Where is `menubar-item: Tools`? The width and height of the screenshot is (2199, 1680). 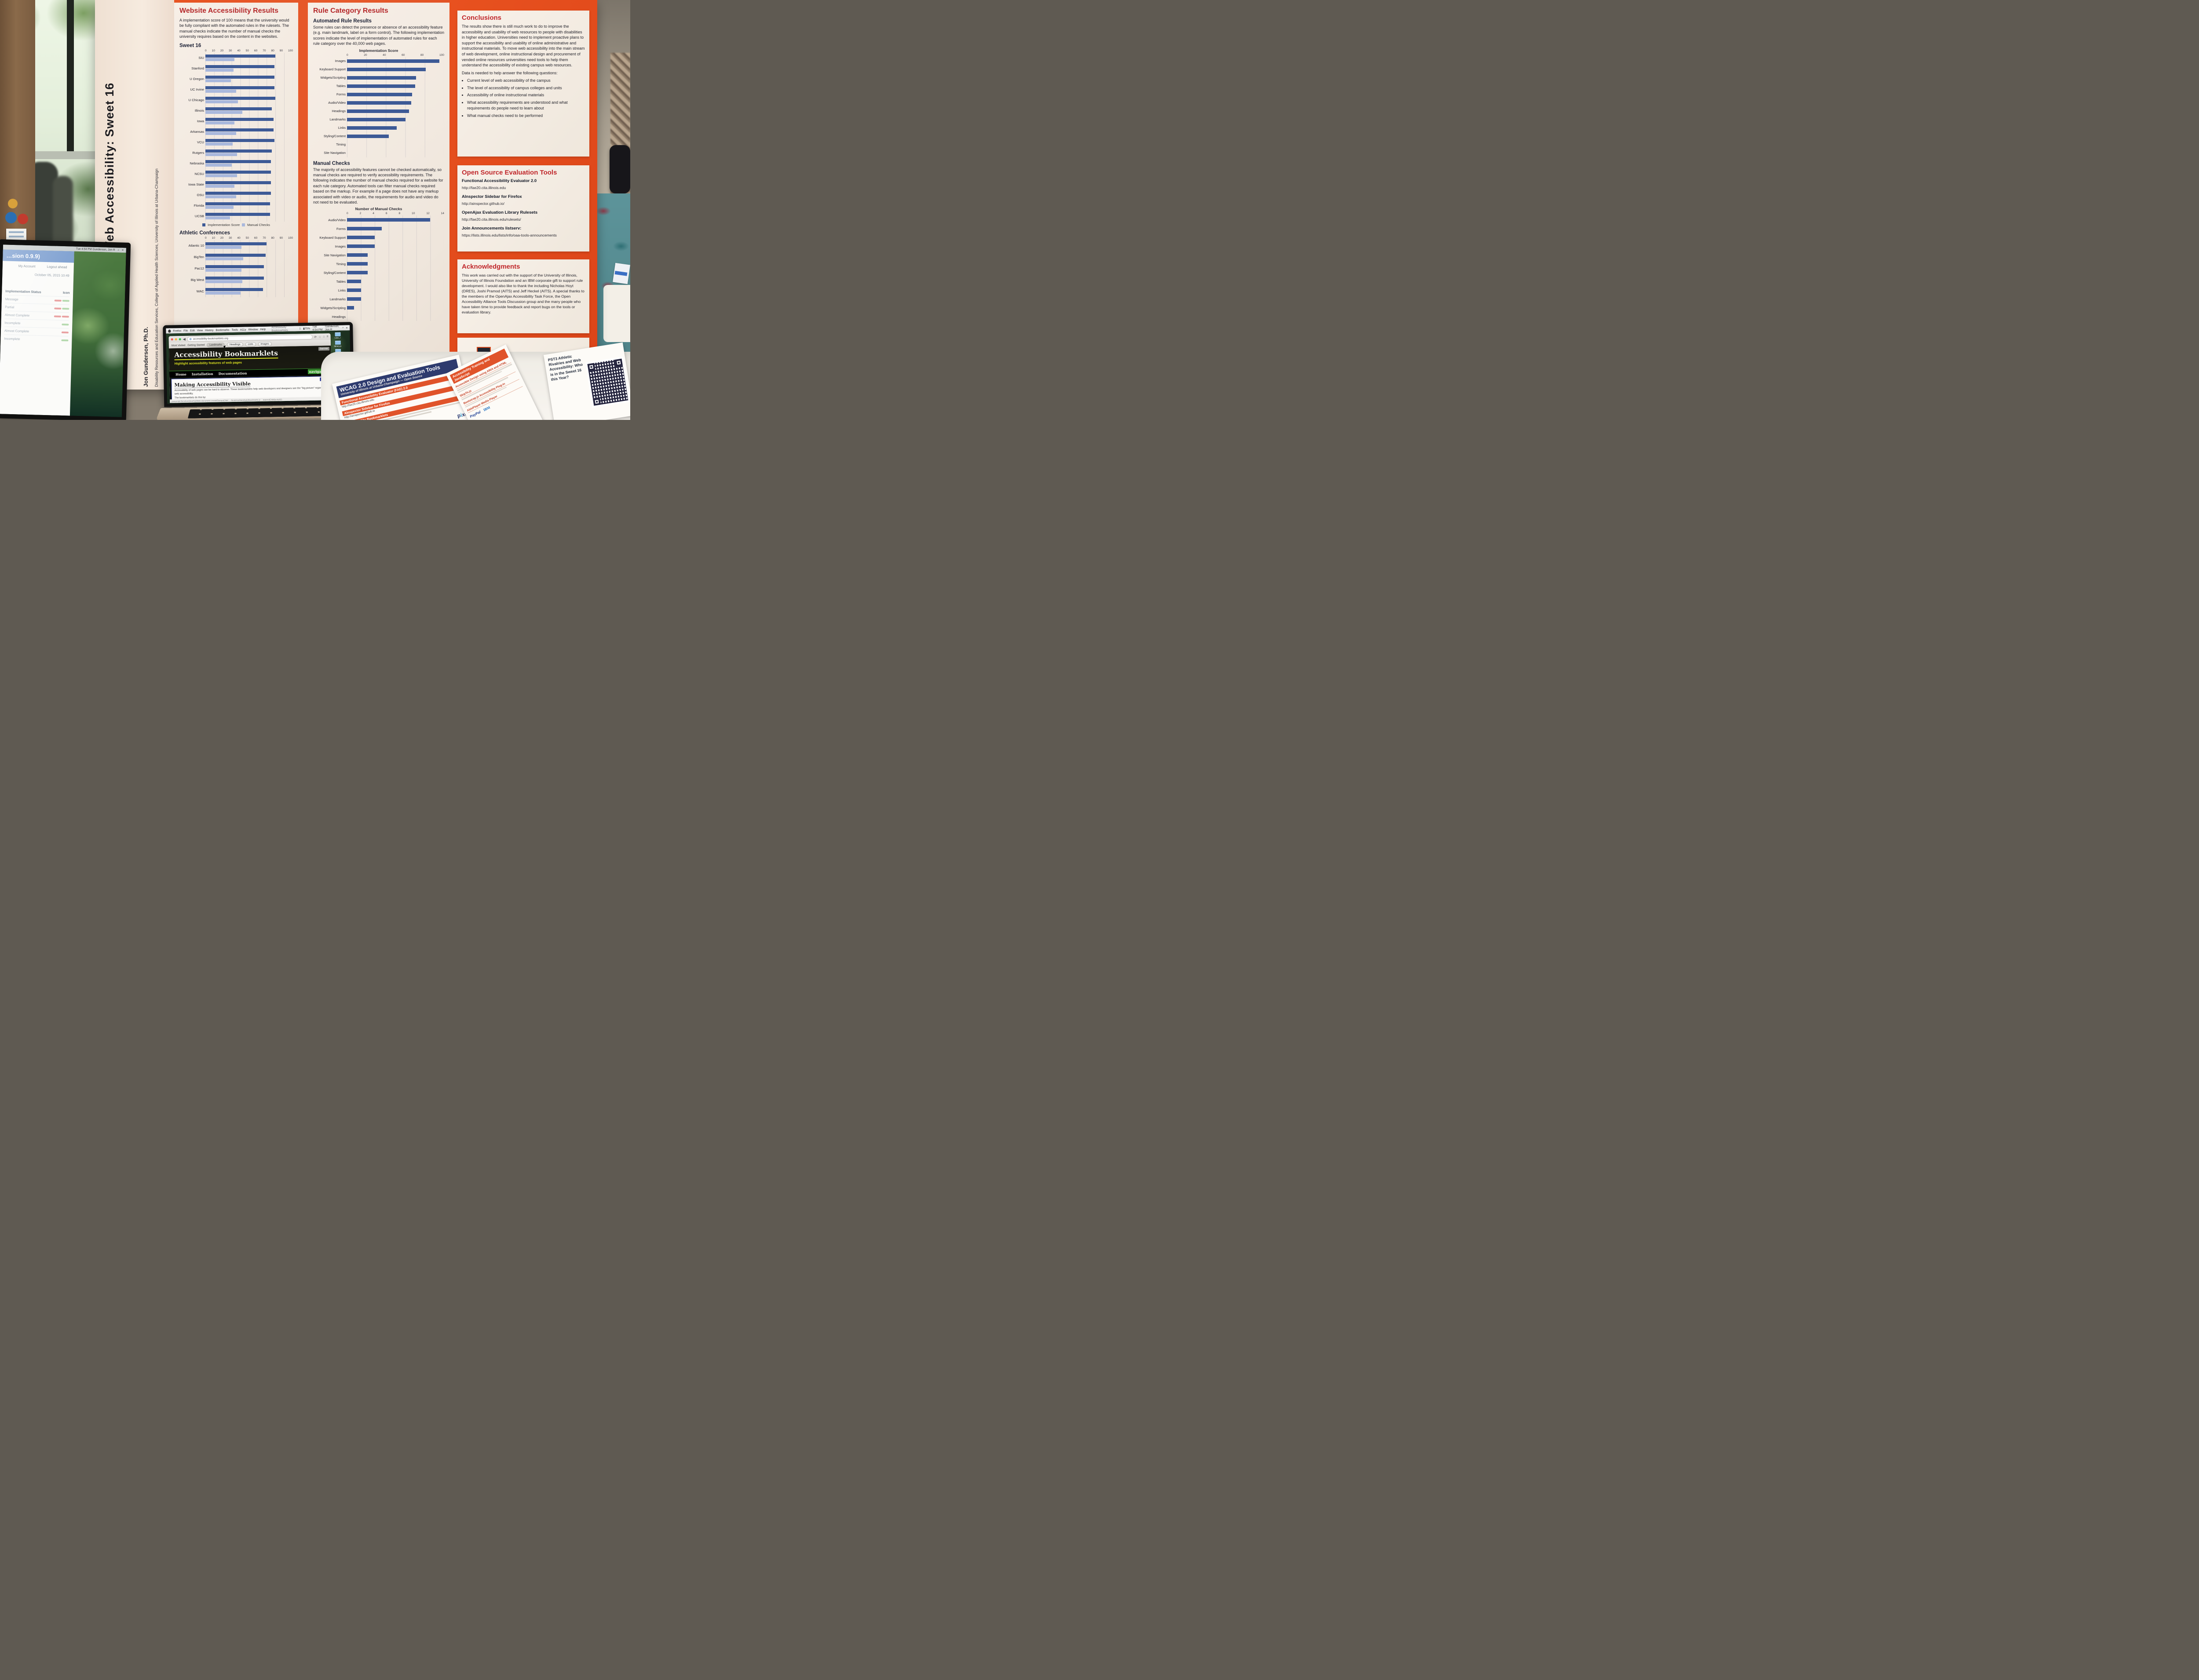 menubar-item: Tools is located at coordinates (235, 330).